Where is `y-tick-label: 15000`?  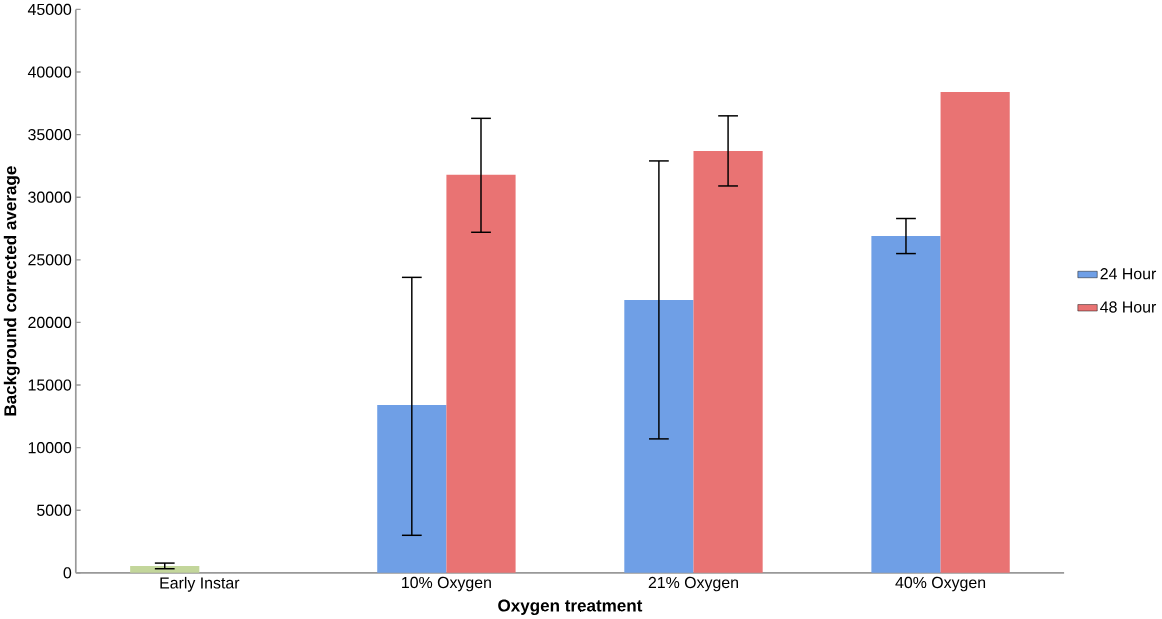 y-tick-label: 15000 is located at coordinates (50, 385).